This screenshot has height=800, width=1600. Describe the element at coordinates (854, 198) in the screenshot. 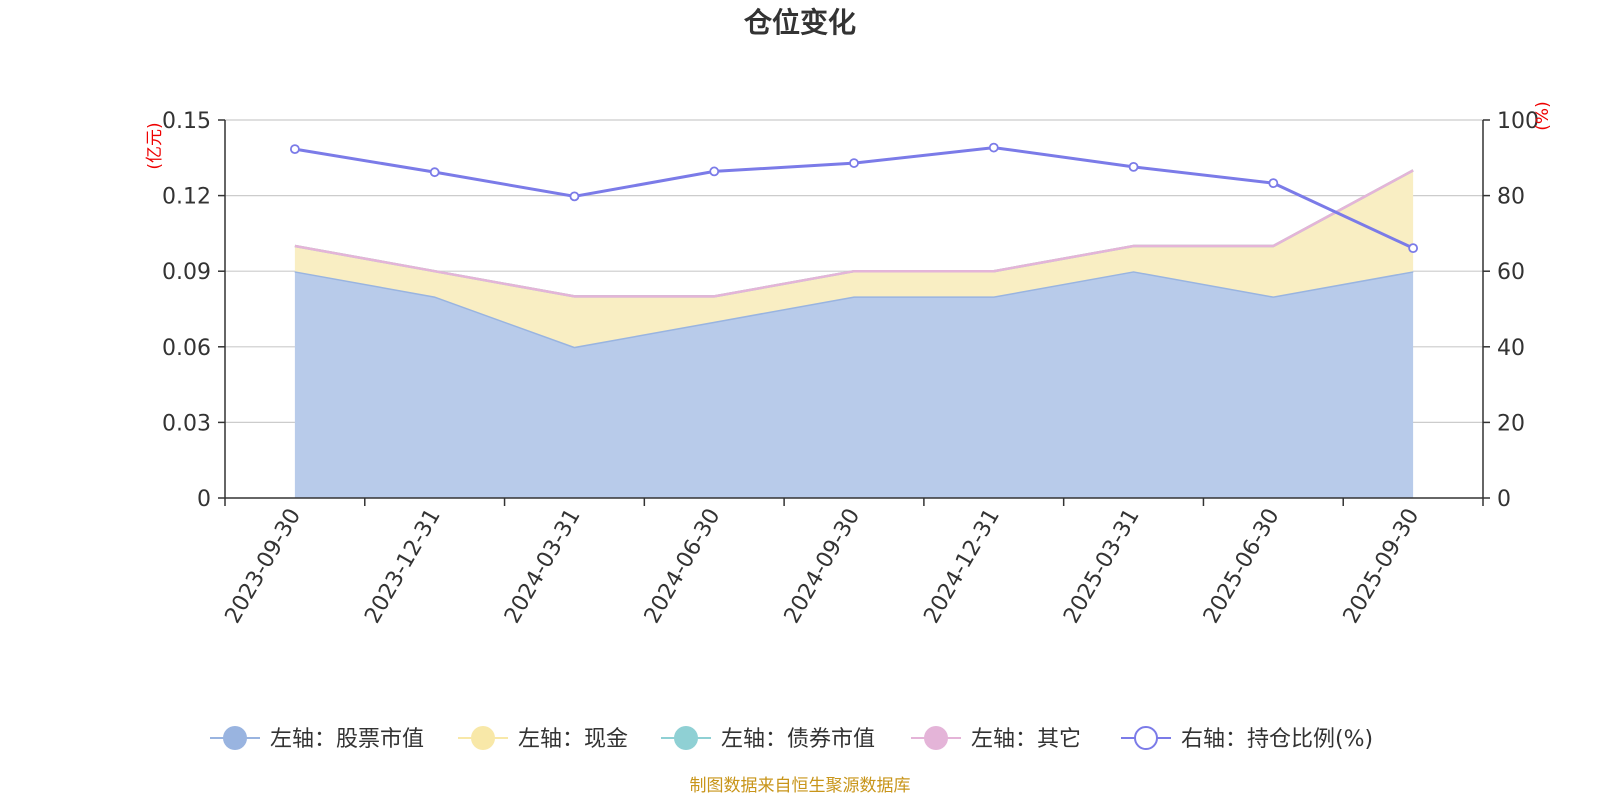

I see `ratio-line-series` at that location.